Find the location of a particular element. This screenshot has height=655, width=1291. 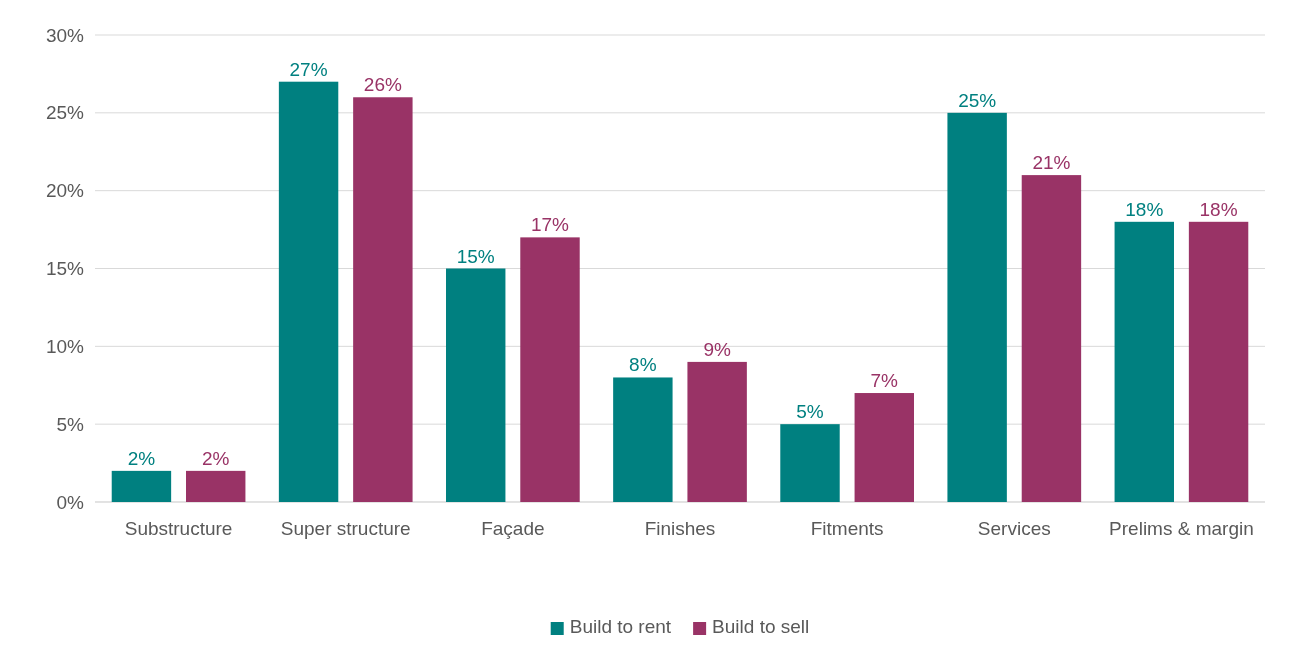

data-label: 5% is located at coordinates (810, 412).